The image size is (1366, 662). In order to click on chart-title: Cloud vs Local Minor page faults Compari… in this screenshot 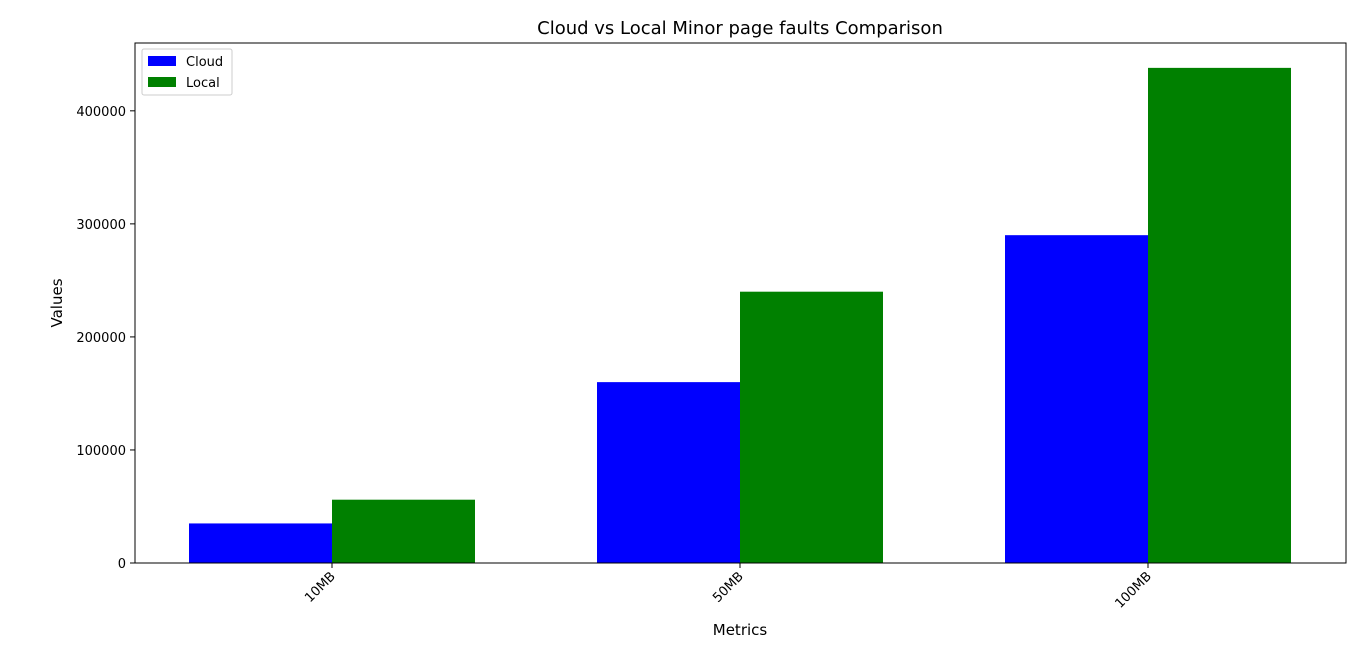, I will do `click(740, 28)`.